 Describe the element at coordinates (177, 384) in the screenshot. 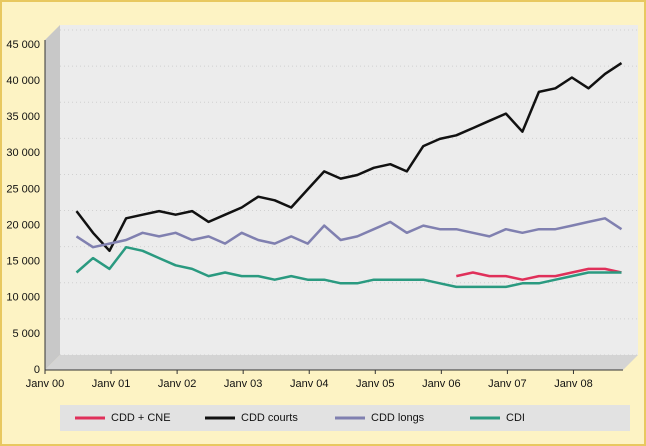

I see `x-tick-label: Janv 02` at that location.